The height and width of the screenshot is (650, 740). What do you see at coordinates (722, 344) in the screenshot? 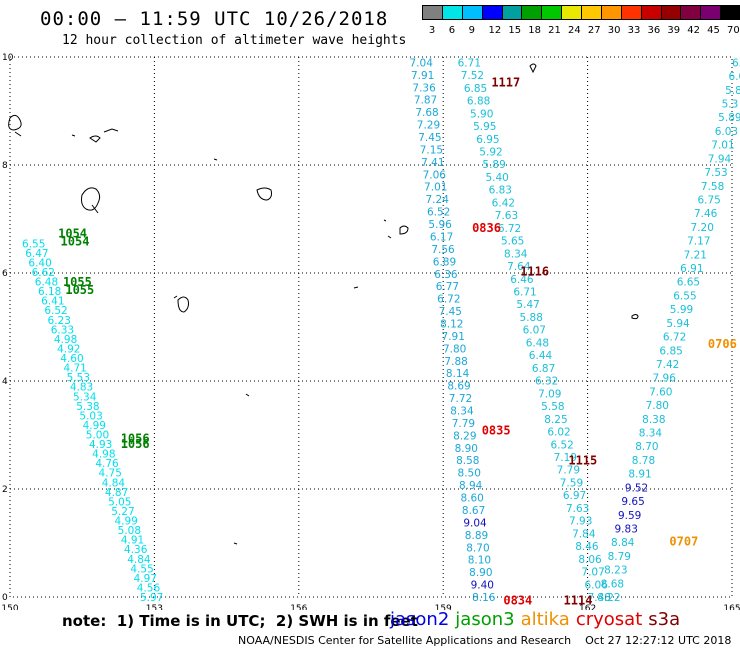
I see `pass-time-label: 0706` at bounding box center [722, 344].